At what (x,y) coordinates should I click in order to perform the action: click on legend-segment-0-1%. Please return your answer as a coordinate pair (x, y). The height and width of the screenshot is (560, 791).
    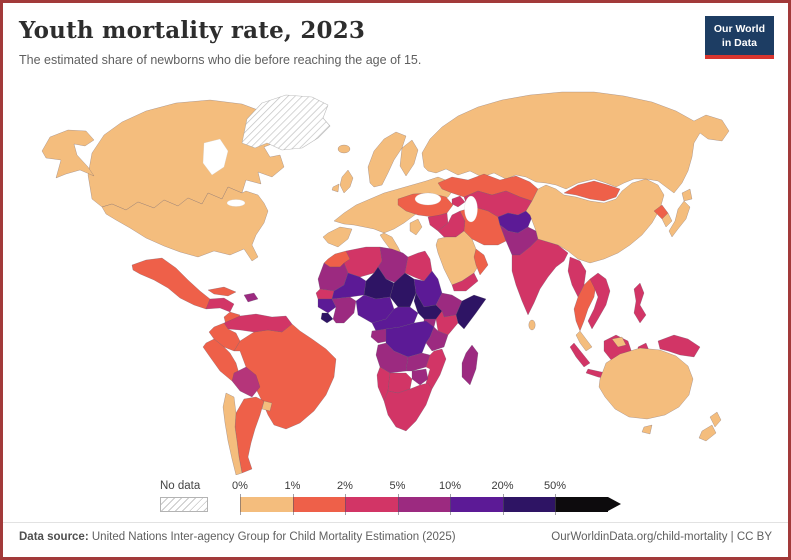
    Looking at the image, I should click on (266, 504).